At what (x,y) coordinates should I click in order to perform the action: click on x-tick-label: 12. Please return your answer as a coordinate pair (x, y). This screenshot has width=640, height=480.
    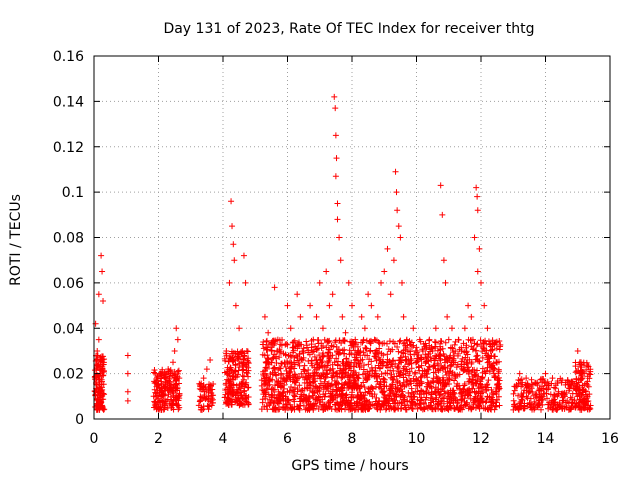
    Looking at the image, I should click on (481, 439).